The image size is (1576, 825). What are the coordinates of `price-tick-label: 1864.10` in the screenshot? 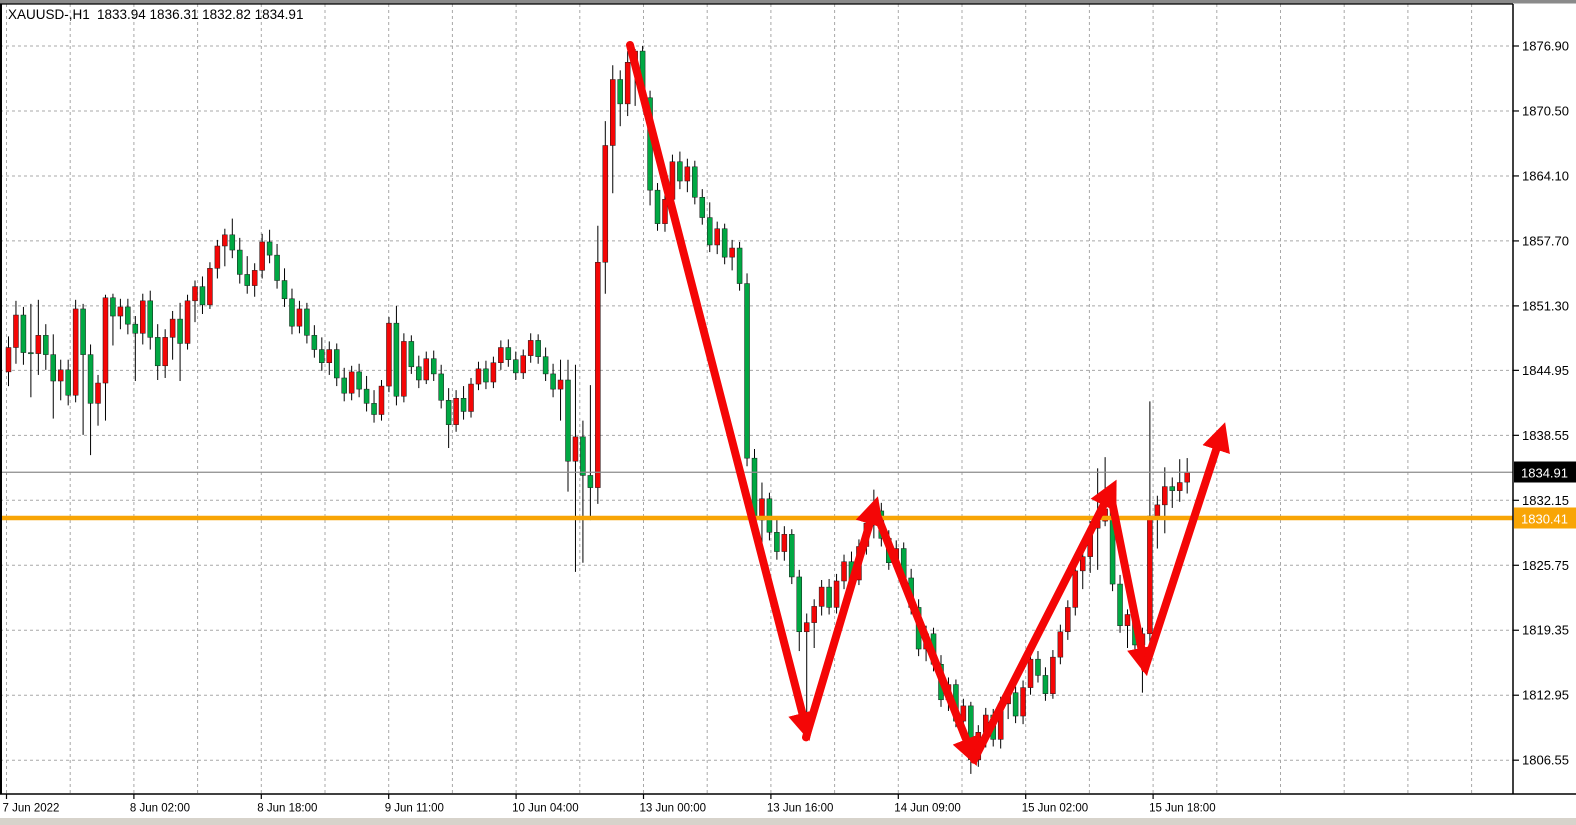 It's located at (1545, 175).